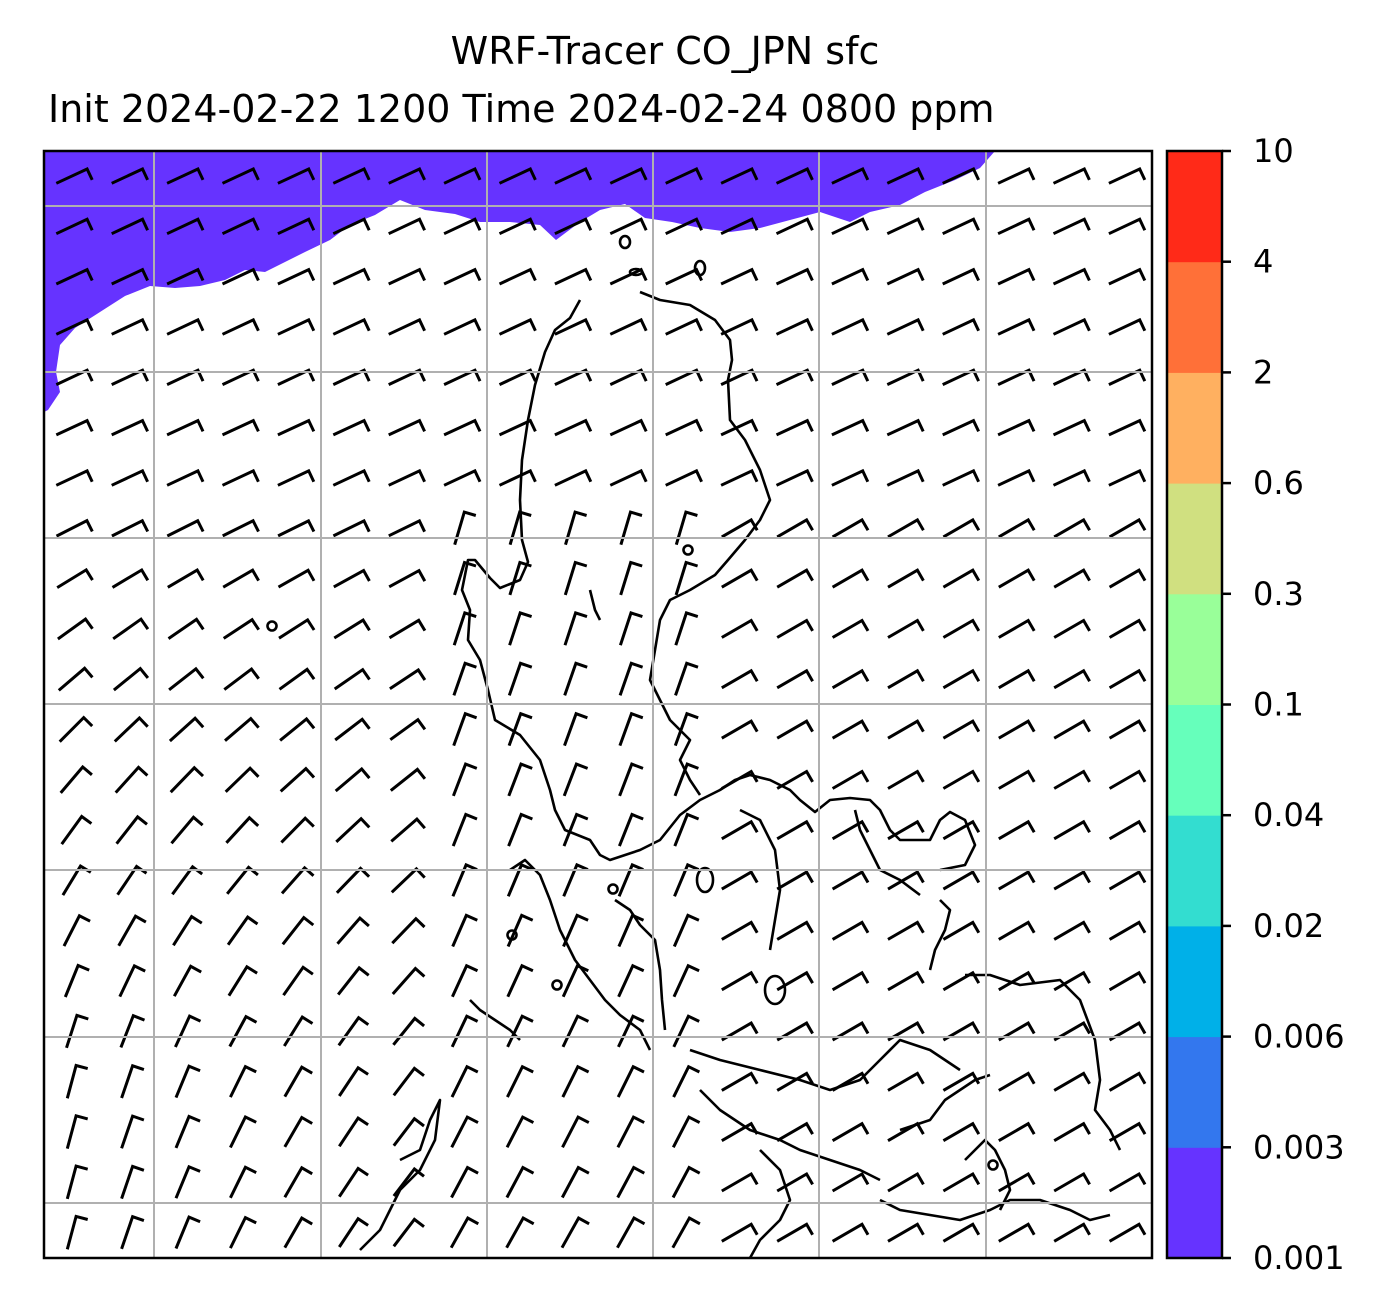 The image size is (1400, 1313). What do you see at coordinates (1194, 428) in the screenshot?
I see `colorbar-bin` at bounding box center [1194, 428].